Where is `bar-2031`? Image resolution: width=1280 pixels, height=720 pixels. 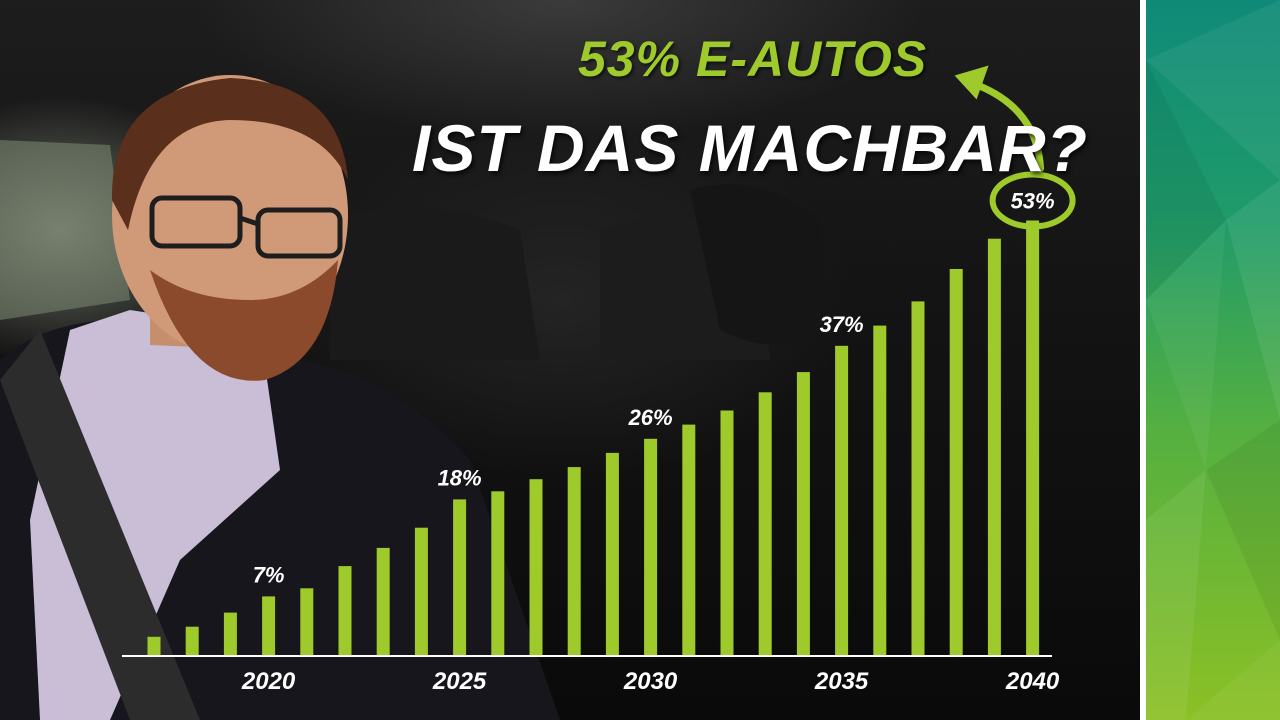
bar-2031 is located at coordinates (689, 539).